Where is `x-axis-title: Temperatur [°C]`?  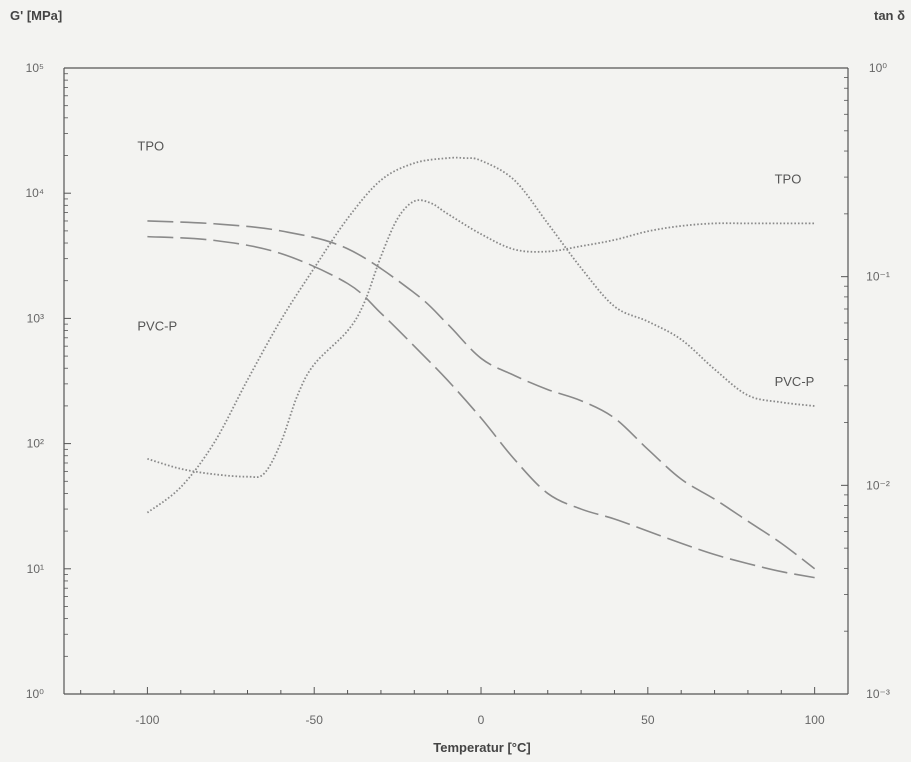 x-axis-title: Temperatur [°C] is located at coordinates (481, 747).